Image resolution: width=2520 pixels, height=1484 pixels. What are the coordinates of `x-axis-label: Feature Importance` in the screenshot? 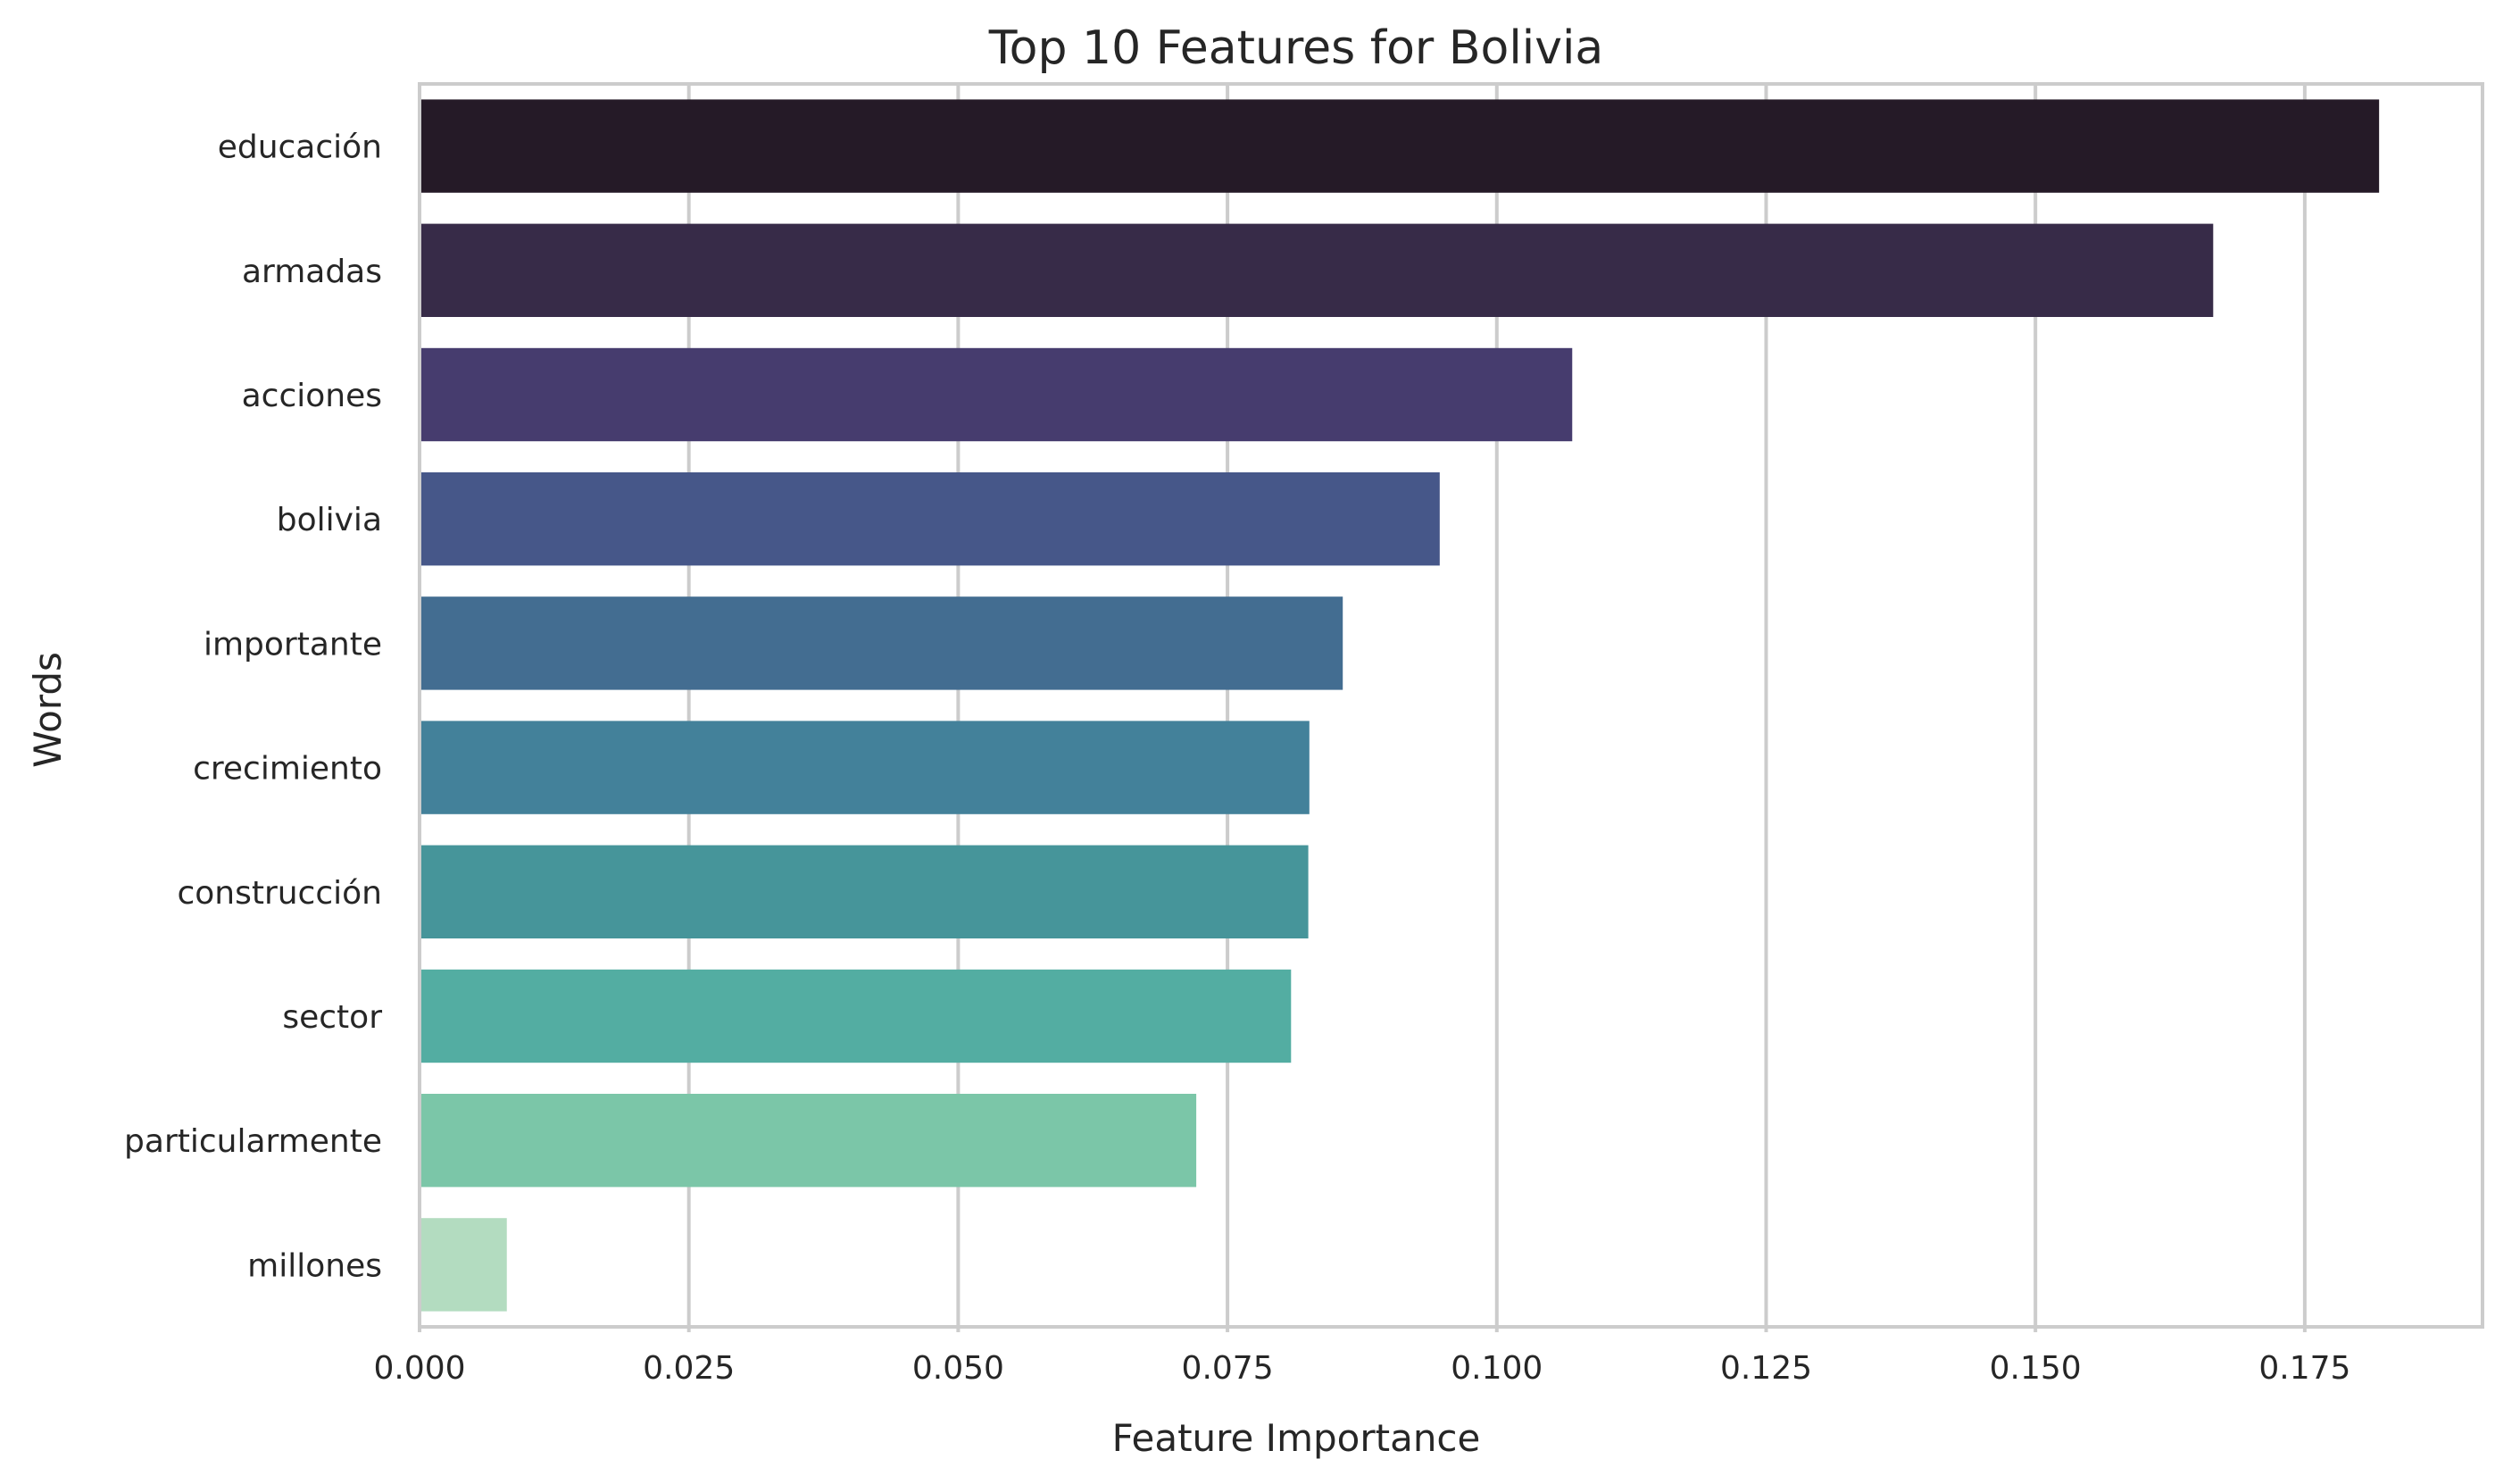 It's located at (1296, 1438).